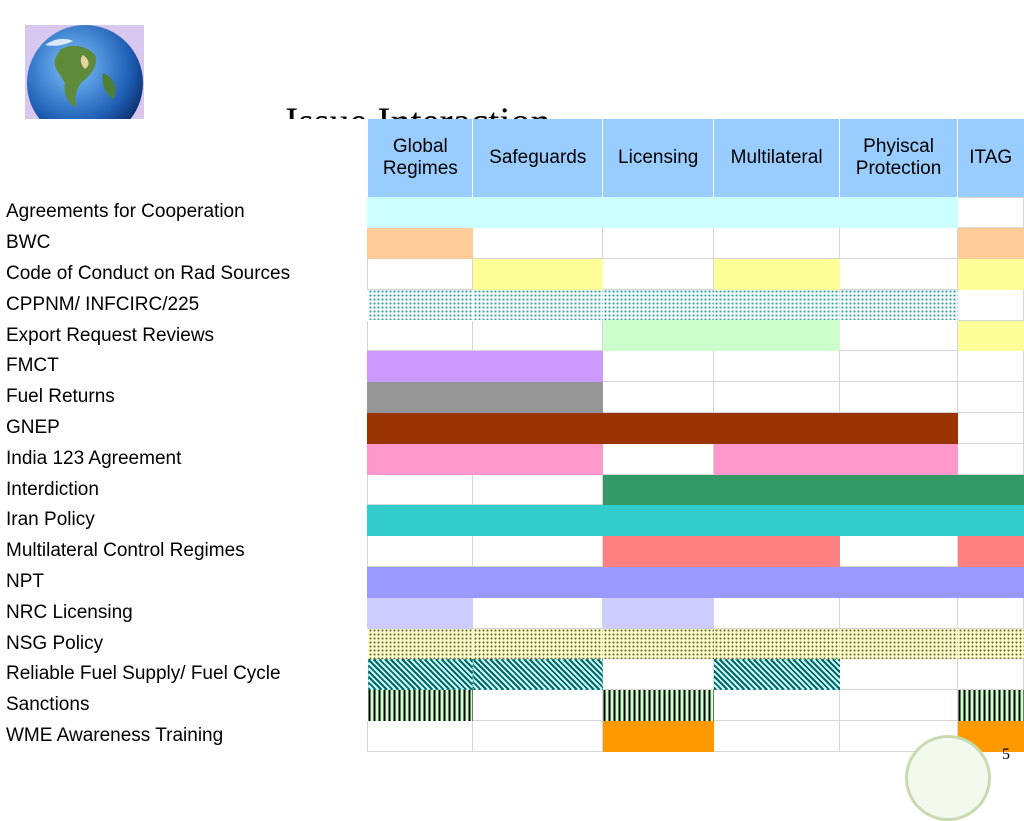 The height and width of the screenshot is (821, 1024). I want to click on row-label: Export Request Reviews, so click(185, 335).